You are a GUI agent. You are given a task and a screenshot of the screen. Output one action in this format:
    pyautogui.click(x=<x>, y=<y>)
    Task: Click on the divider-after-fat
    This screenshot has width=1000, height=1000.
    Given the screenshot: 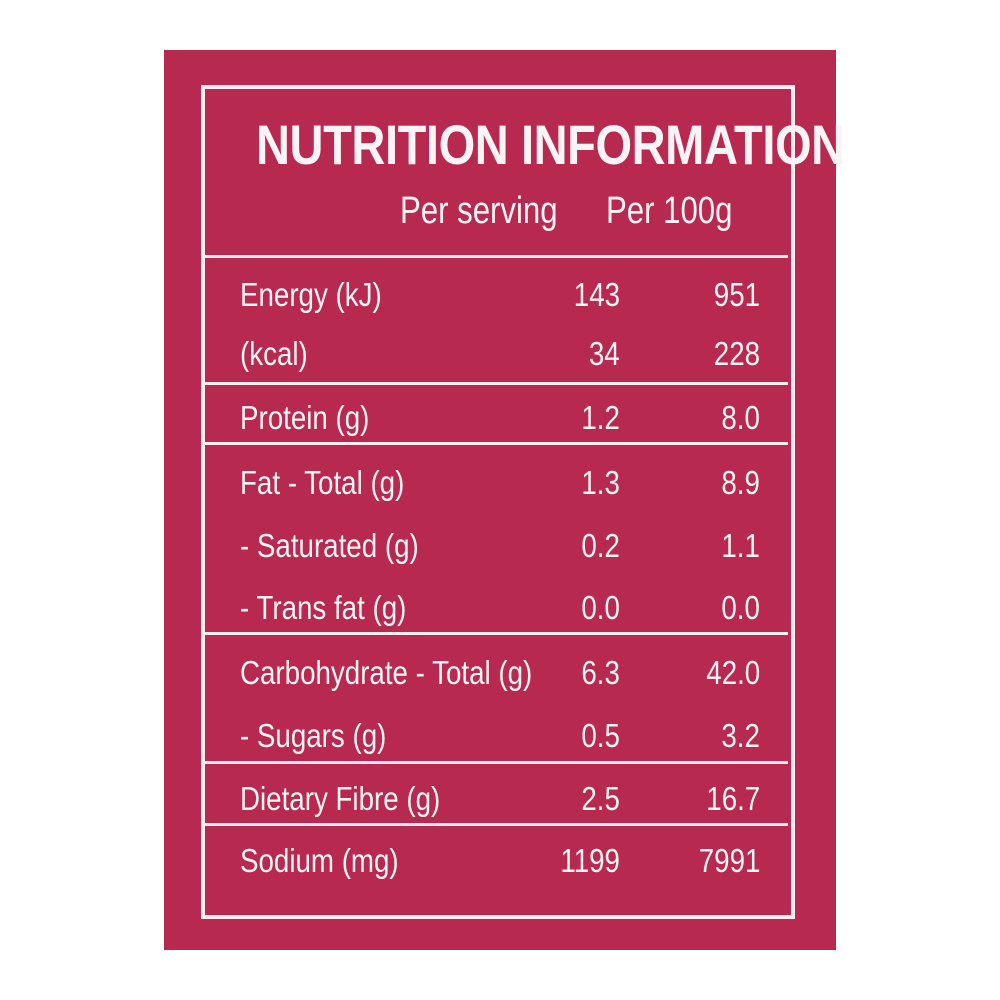 What is the action you would take?
    pyautogui.click(x=496, y=633)
    